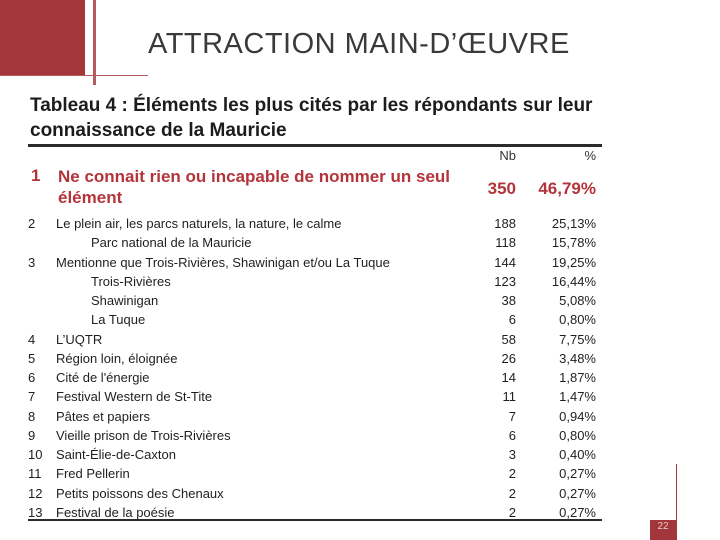 This screenshot has width=720, height=540. What do you see at coordinates (36, 175) in the screenshot?
I see `highlight-row-number: 1` at bounding box center [36, 175].